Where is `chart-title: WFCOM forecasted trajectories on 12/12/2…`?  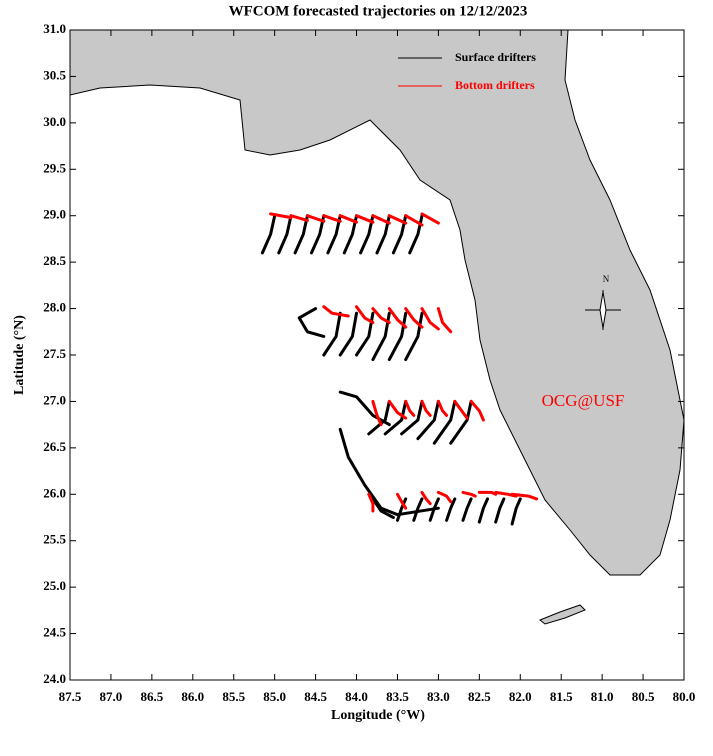
chart-title: WFCOM forecasted trajectories on 12/12/2… is located at coordinates (378, 11).